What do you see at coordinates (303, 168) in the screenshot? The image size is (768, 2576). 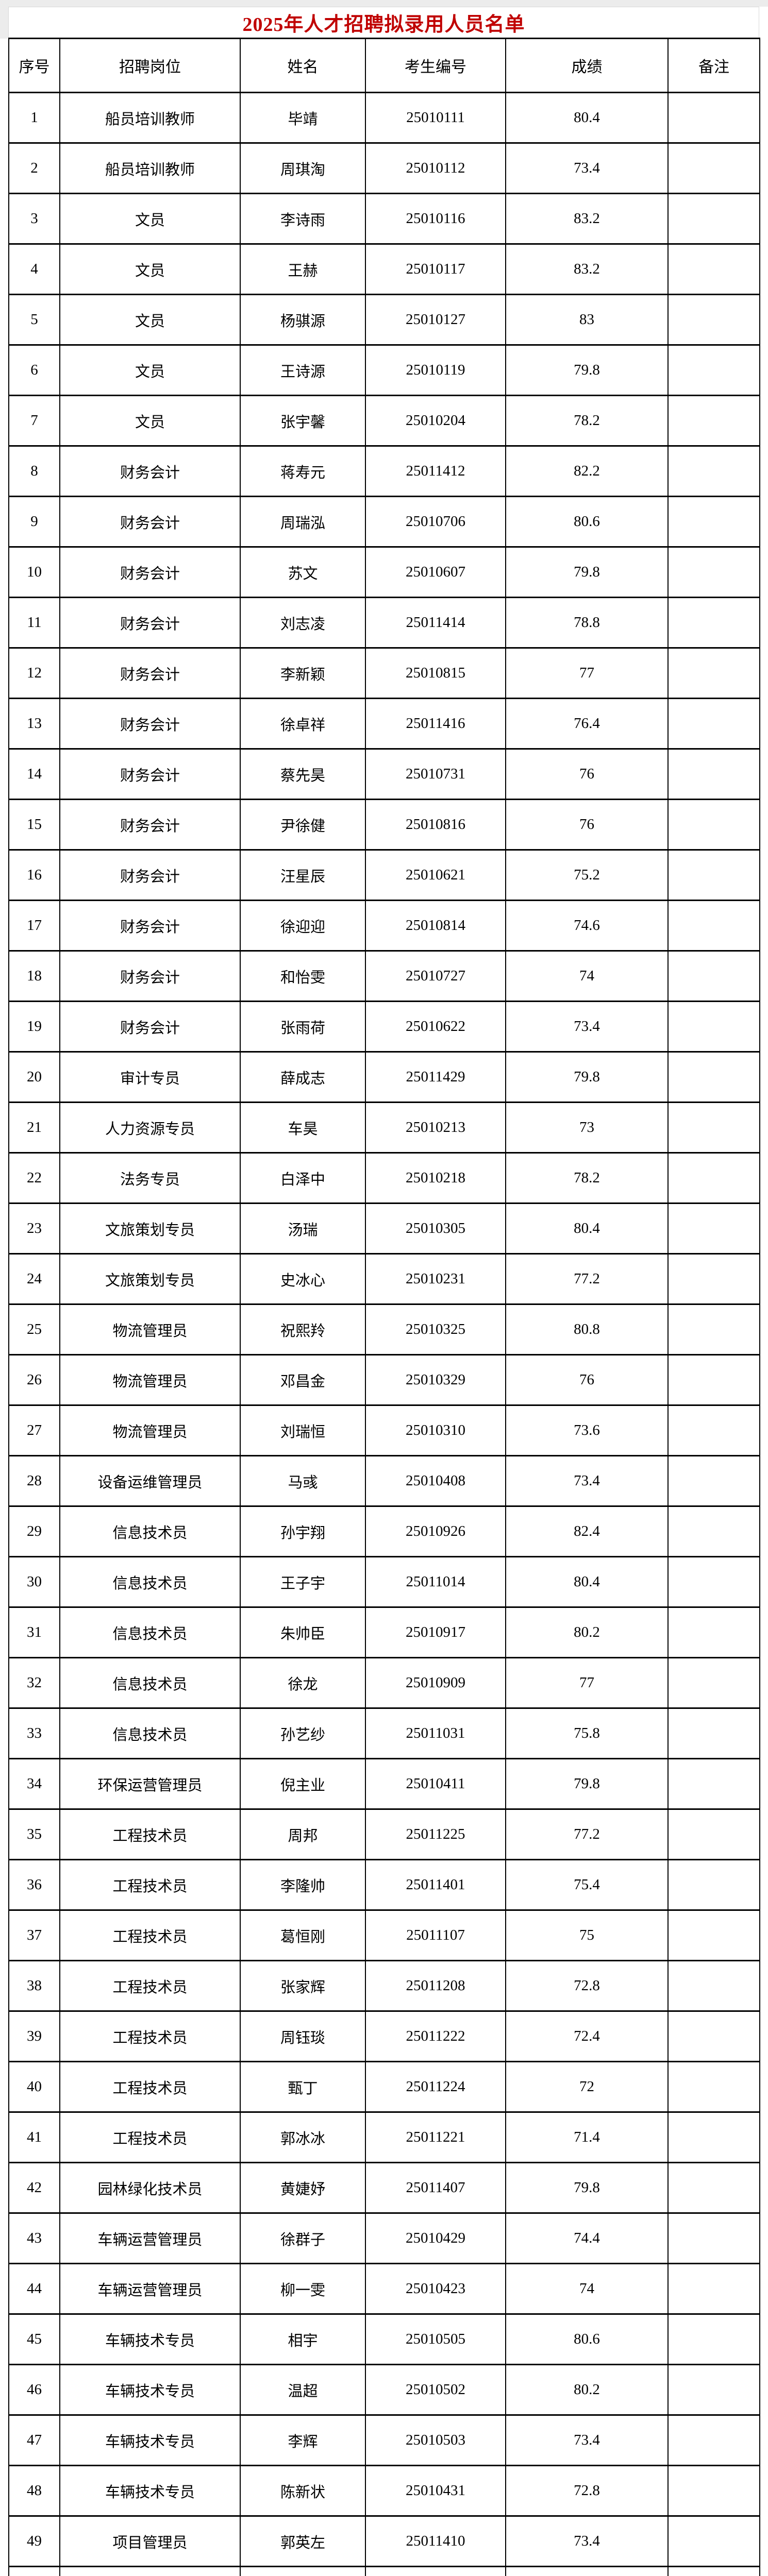 I see `cell-name: 周琪淘` at bounding box center [303, 168].